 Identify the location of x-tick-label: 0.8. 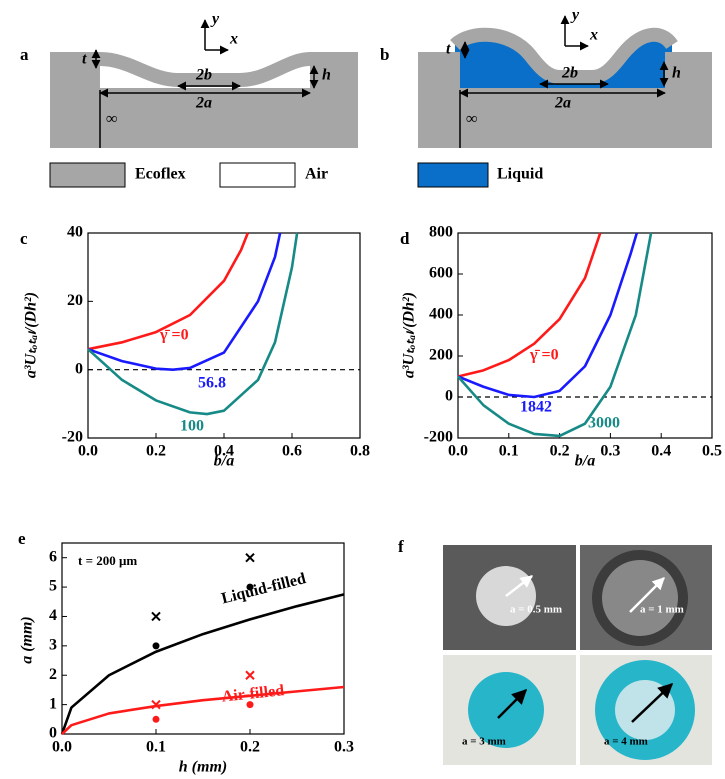
(360, 451).